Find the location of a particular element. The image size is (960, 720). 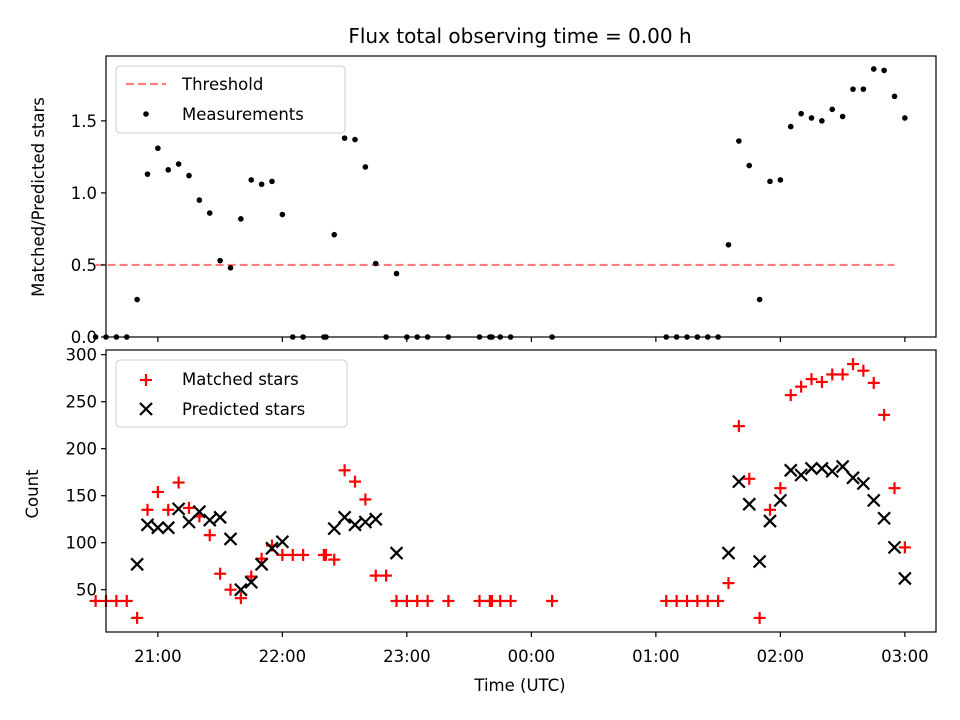

bottom-y-tick-label: 300 is located at coordinates (82, 355).